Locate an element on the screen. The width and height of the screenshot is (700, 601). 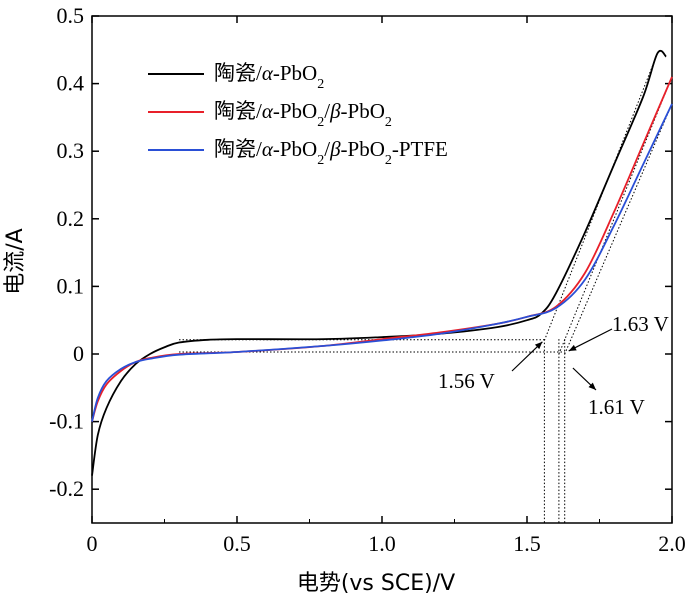
legend-label-1: 陶瓷/α-PbO2 is located at coordinates (269, 76).